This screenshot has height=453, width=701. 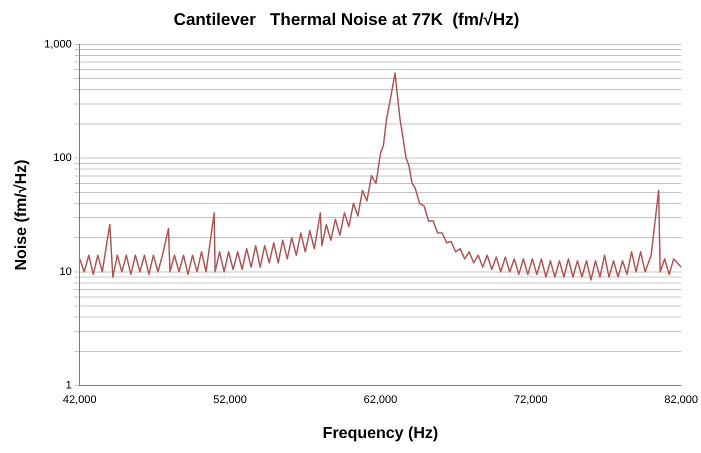 What do you see at coordinates (69, 386) in the screenshot?
I see `y-tick-label: 1` at bounding box center [69, 386].